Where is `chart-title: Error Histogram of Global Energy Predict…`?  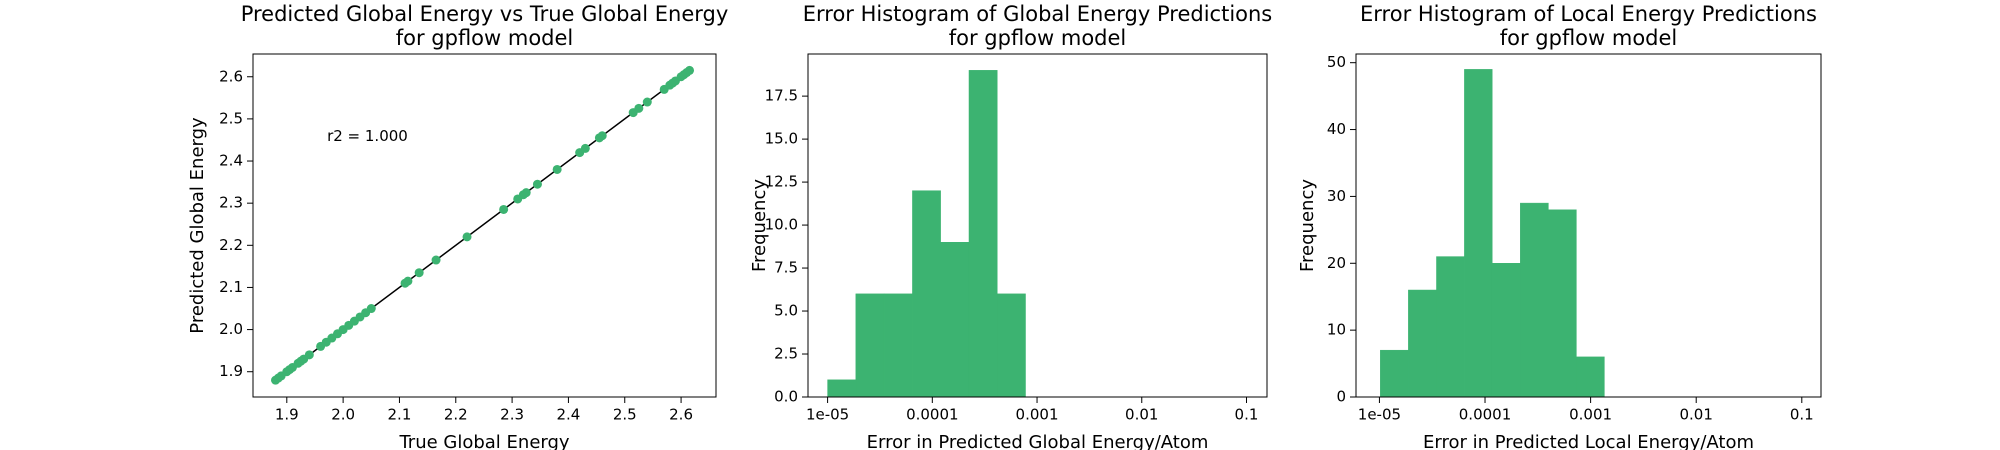
chart-title: Error Histogram of Global Energy Predict… is located at coordinates (1038, 14).